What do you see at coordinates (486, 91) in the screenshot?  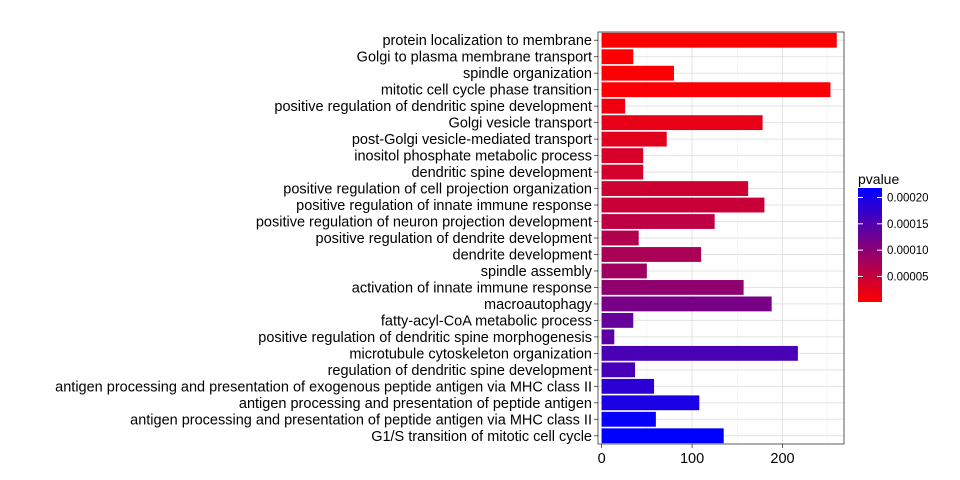 I see `y-tick-label: mitotic cell cycle phase transition` at bounding box center [486, 91].